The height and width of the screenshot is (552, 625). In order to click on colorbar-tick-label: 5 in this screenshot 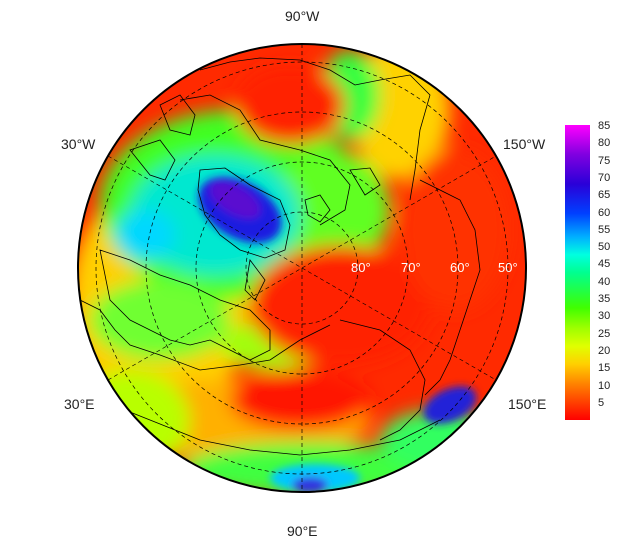, I will do `click(601, 402)`.